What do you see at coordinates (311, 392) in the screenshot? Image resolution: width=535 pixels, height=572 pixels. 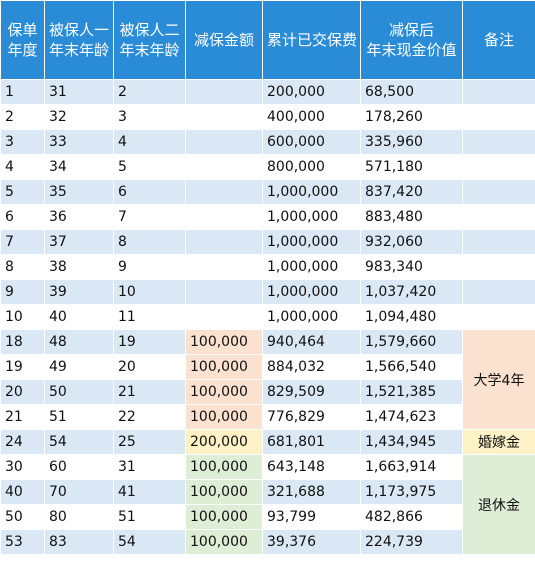 I see `cell: 829,509` at bounding box center [311, 392].